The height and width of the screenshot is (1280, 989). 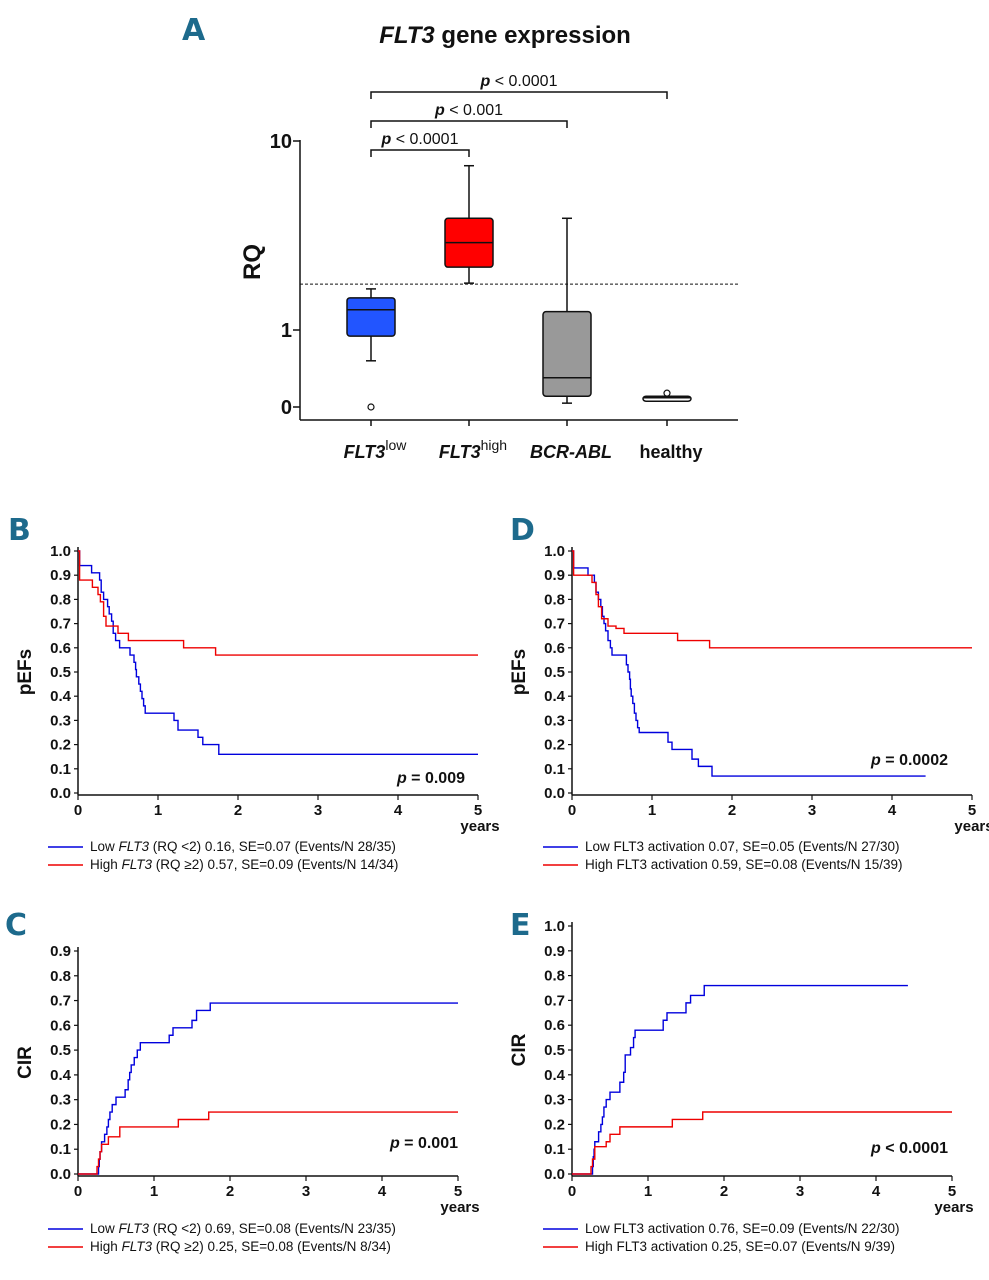 What do you see at coordinates (519, 1049) in the screenshot?
I see `y-axis-label: CIR` at bounding box center [519, 1049].